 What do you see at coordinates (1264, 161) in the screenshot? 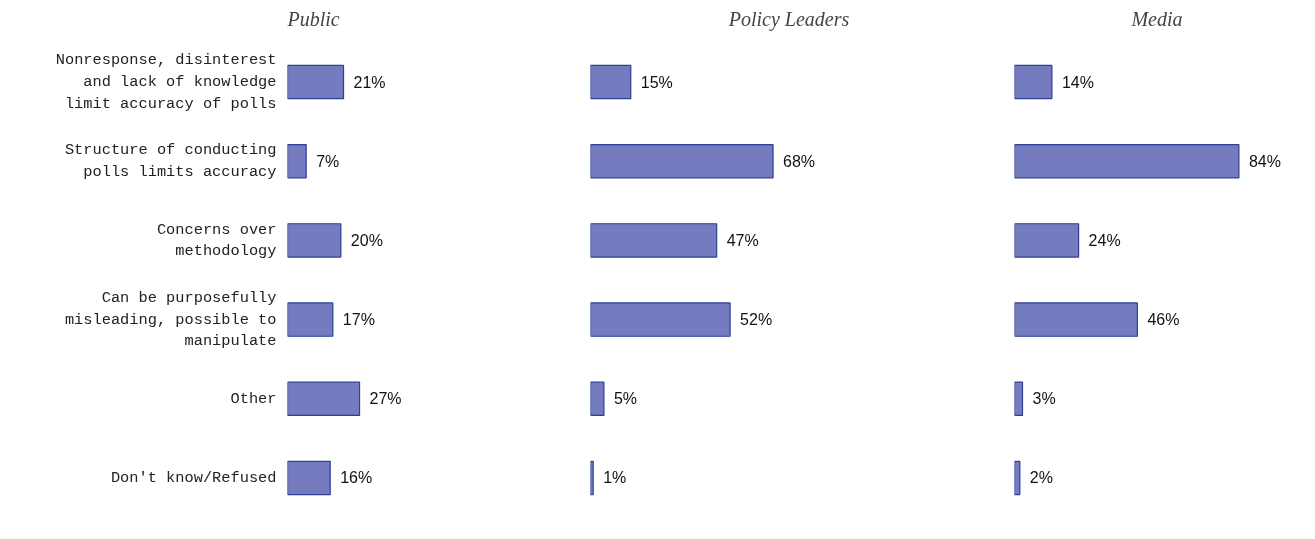
I see `data-label: 84%` at bounding box center [1264, 161].